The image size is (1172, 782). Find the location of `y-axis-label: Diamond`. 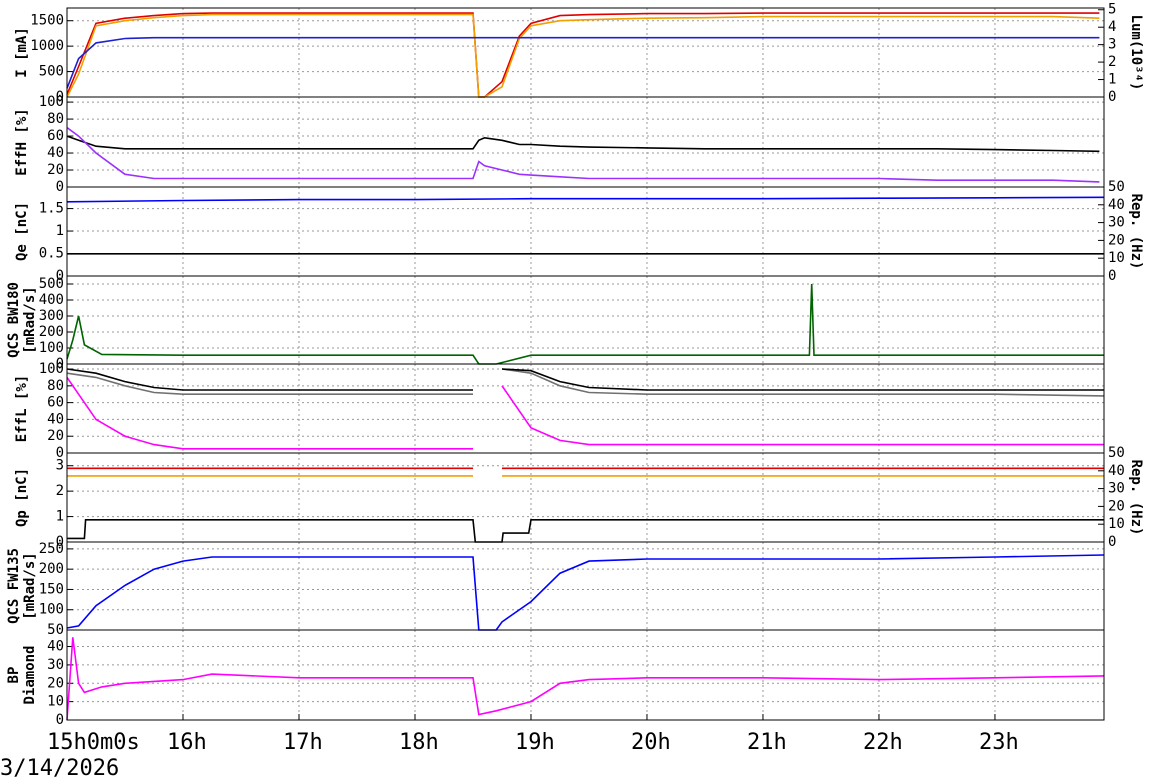

y-axis-label: Diamond is located at coordinates (30, 674).